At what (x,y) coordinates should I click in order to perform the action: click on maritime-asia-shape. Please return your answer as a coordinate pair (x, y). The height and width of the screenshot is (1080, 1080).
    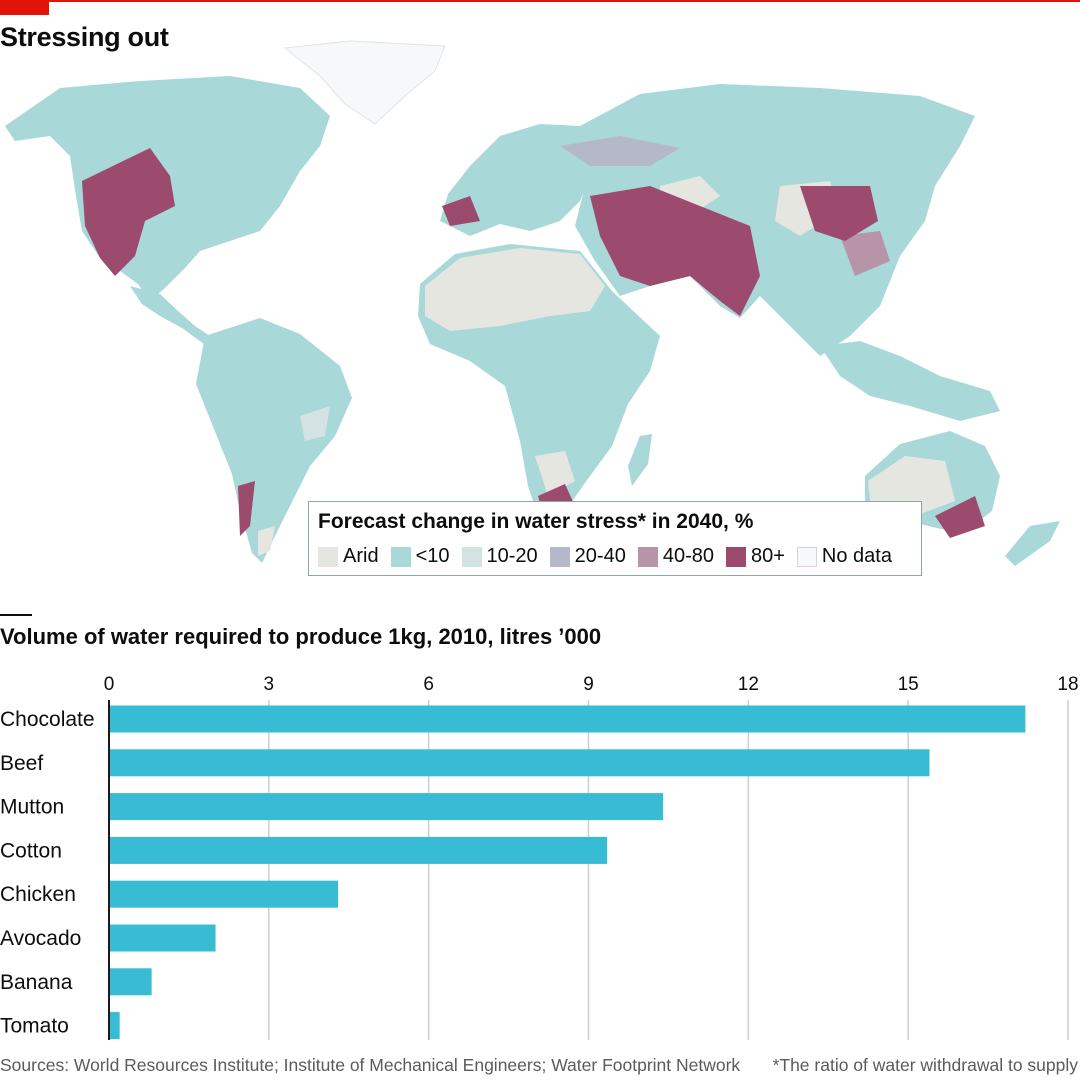
    Looking at the image, I should click on (910, 381).